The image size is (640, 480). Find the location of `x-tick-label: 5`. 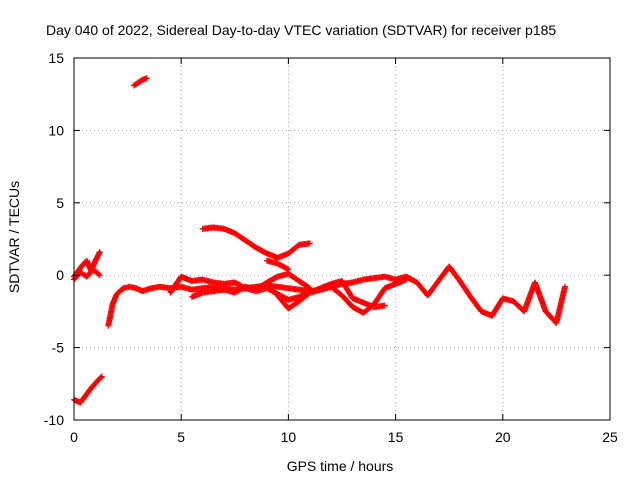

x-tick-label: 5 is located at coordinates (181, 437).